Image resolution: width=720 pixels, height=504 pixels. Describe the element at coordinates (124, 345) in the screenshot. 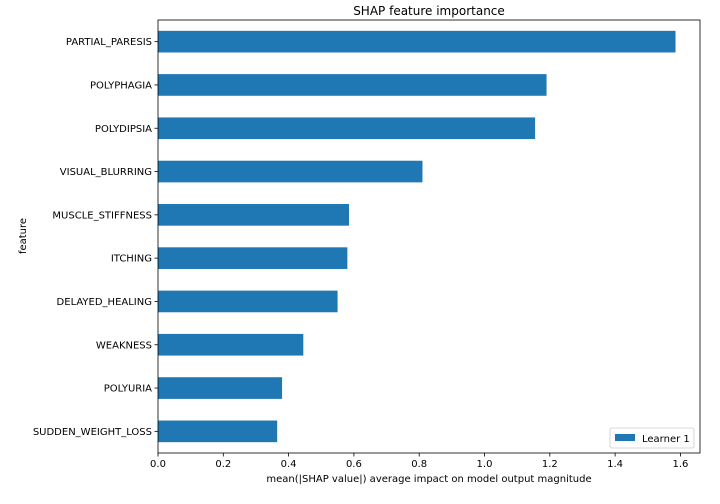

I see `y-tick-label: WEAKNESS` at that location.